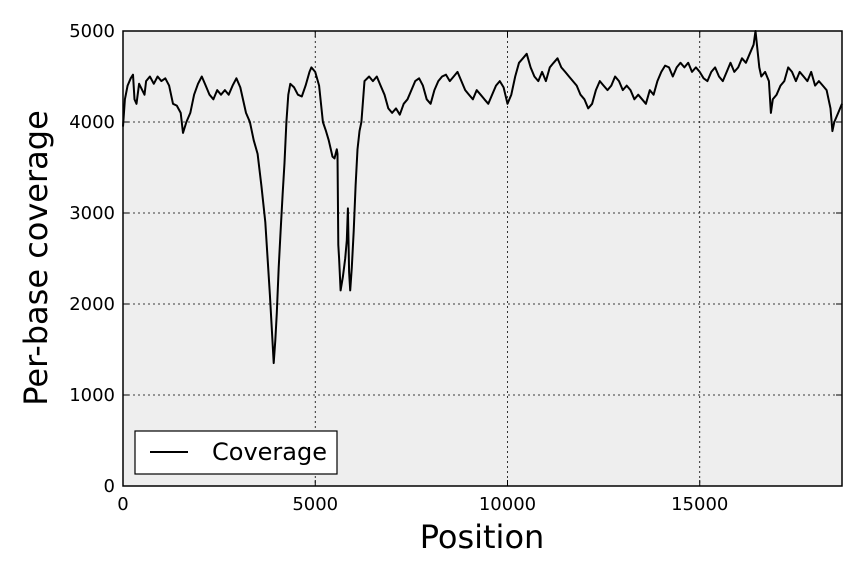 This screenshot has height=576, width=864. I want to click on x-tick-label: 5000, so click(315, 504).